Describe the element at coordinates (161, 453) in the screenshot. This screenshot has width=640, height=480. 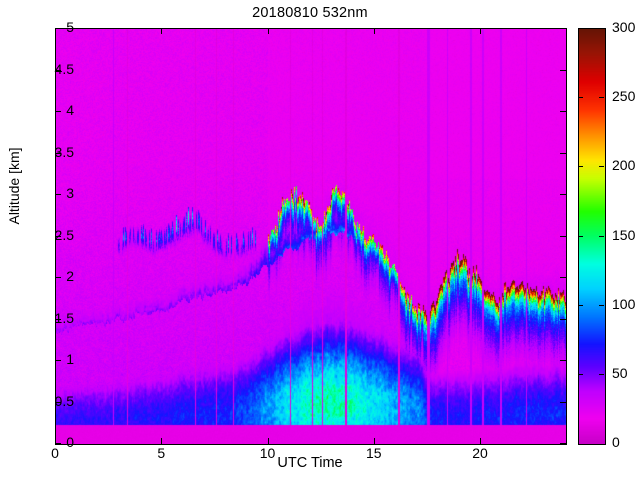
I see `x-tick-label: 5` at that location.